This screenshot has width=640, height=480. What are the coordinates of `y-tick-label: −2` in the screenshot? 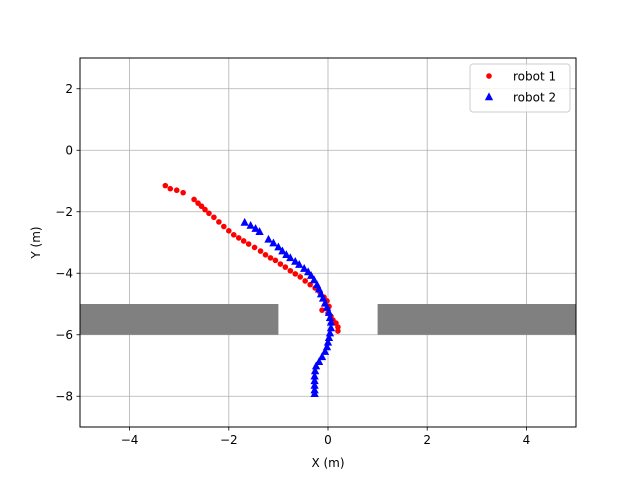 It's located at (64, 212).